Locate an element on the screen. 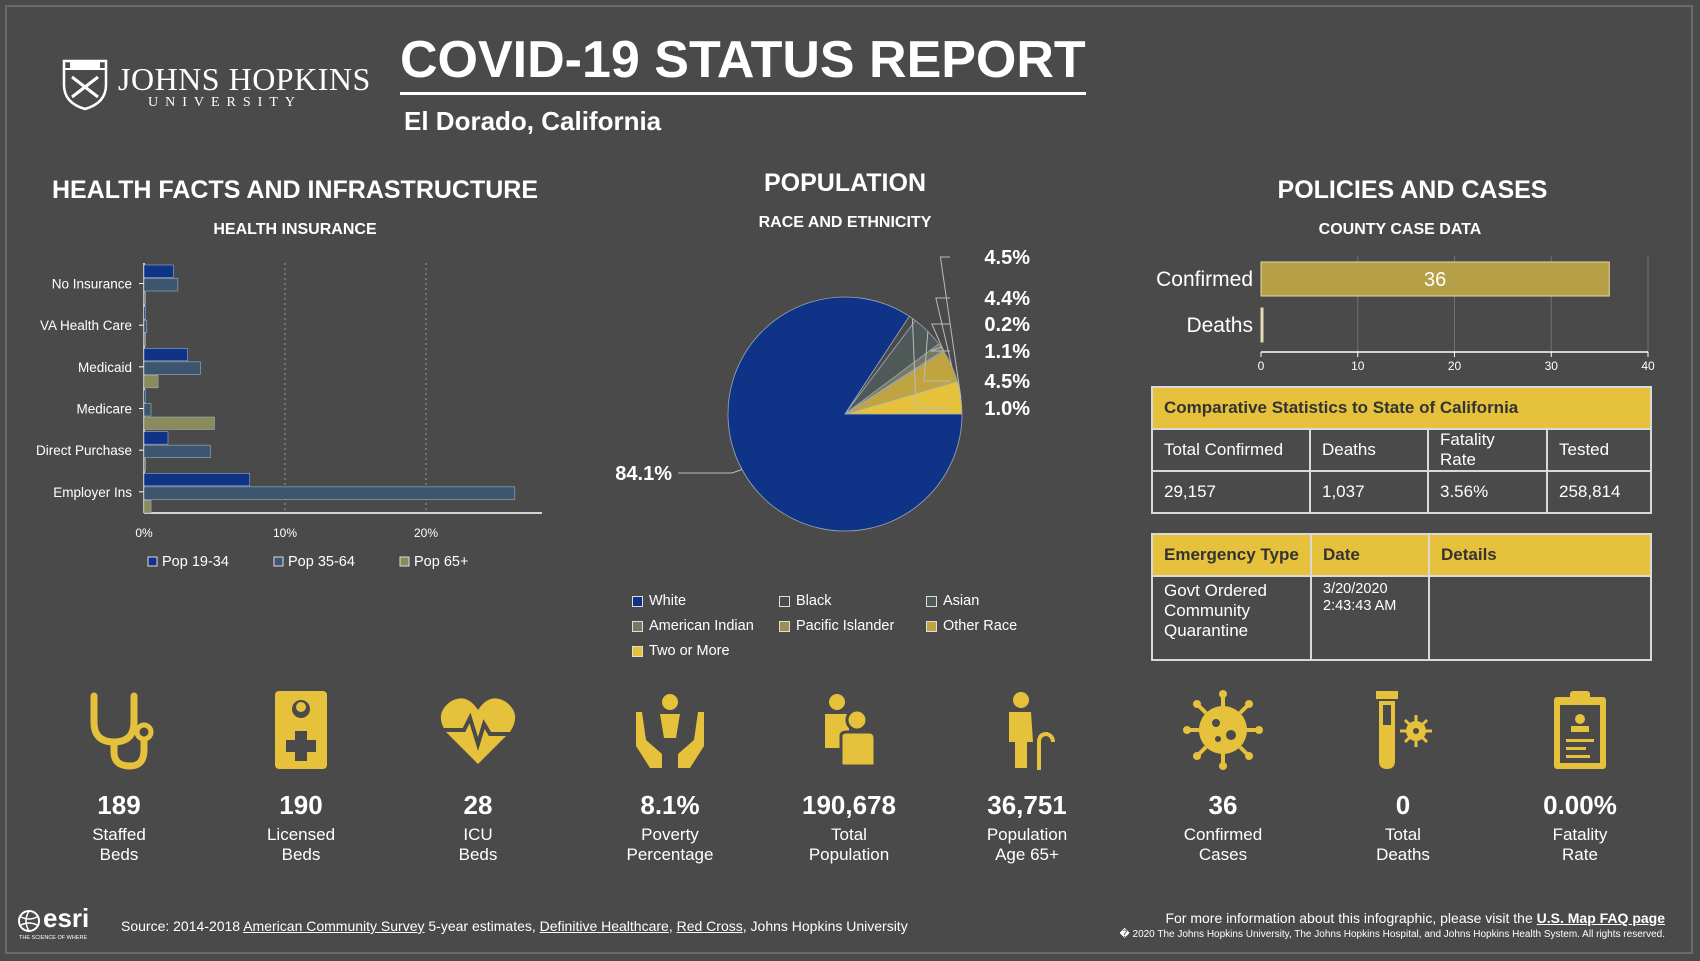 The image size is (1700, 961). legend-item-american-indian: American Indian is located at coordinates (693, 626).